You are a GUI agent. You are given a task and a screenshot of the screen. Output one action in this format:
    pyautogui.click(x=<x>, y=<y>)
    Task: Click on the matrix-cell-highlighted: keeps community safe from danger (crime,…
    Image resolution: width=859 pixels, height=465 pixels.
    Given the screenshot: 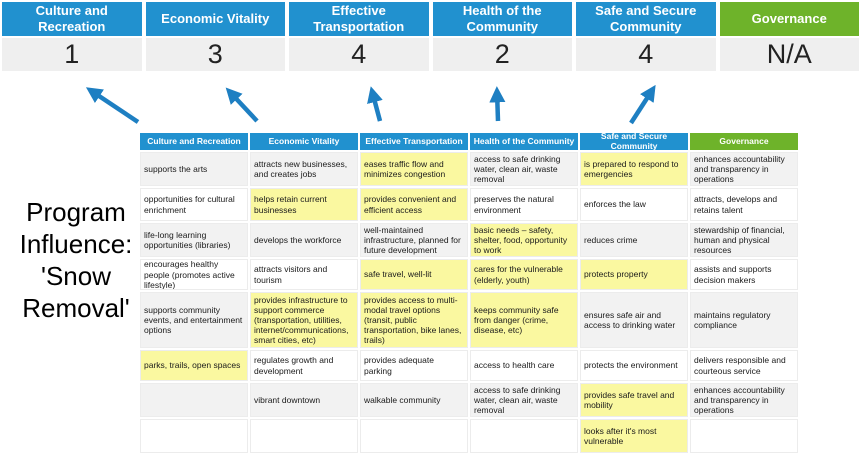 What is the action you would take?
    pyautogui.click(x=524, y=320)
    